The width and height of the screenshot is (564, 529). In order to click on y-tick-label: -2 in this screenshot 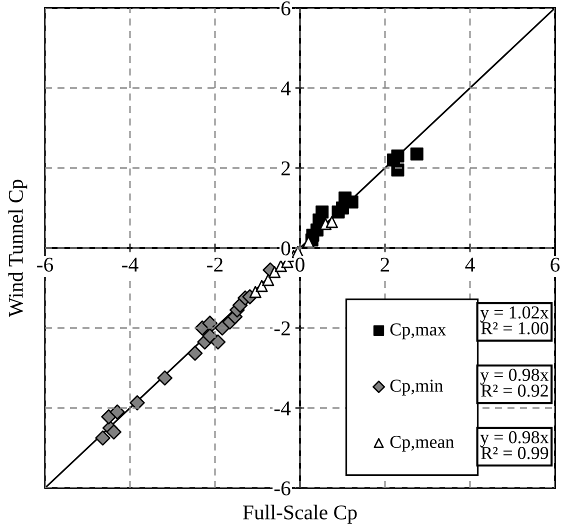, I will do `click(282, 328)`.